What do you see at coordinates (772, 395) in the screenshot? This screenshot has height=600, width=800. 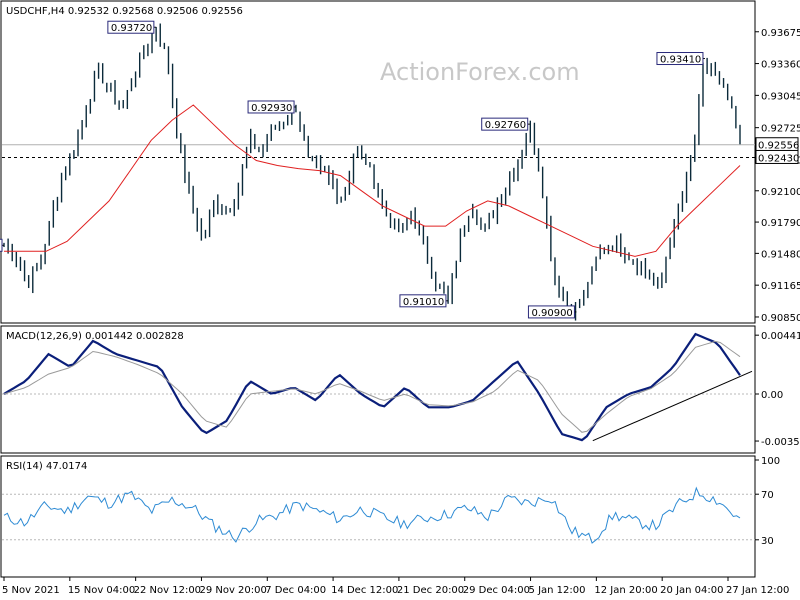 I see `macd-y-tick-label: 0.00` at bounding box center [772, 395].